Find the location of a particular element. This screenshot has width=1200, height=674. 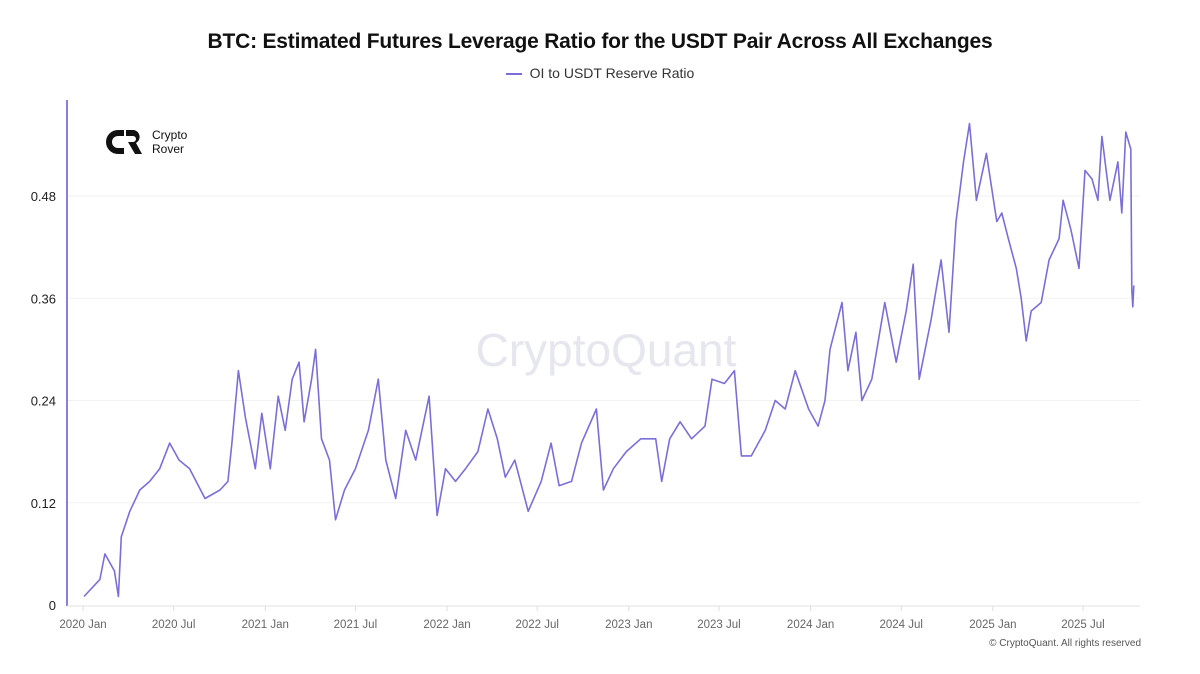

x-tick-label: 2025 Jan is located at coordinates (992, 625).